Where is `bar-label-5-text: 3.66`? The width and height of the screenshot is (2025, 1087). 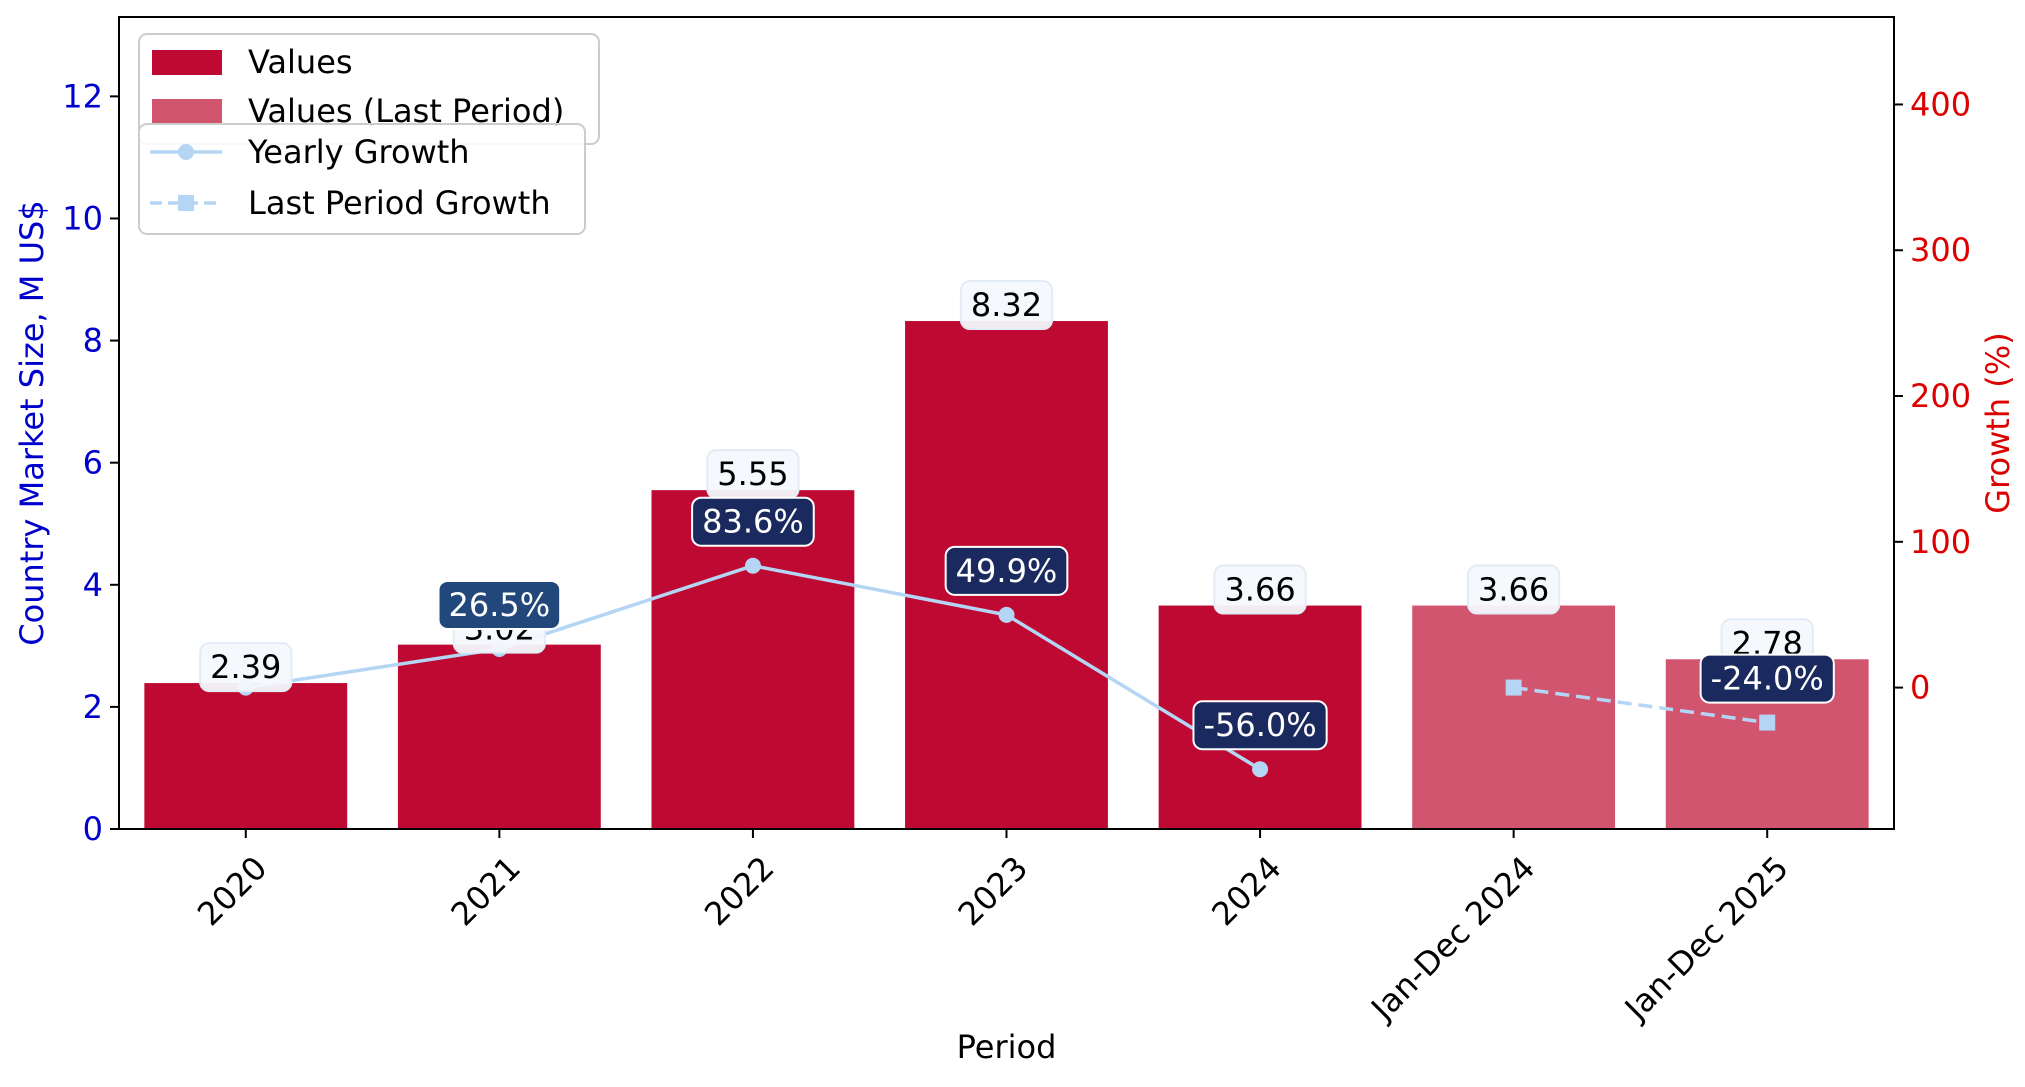
bar-label-5-text: 3.66 is located at coordinates (1513, 590).